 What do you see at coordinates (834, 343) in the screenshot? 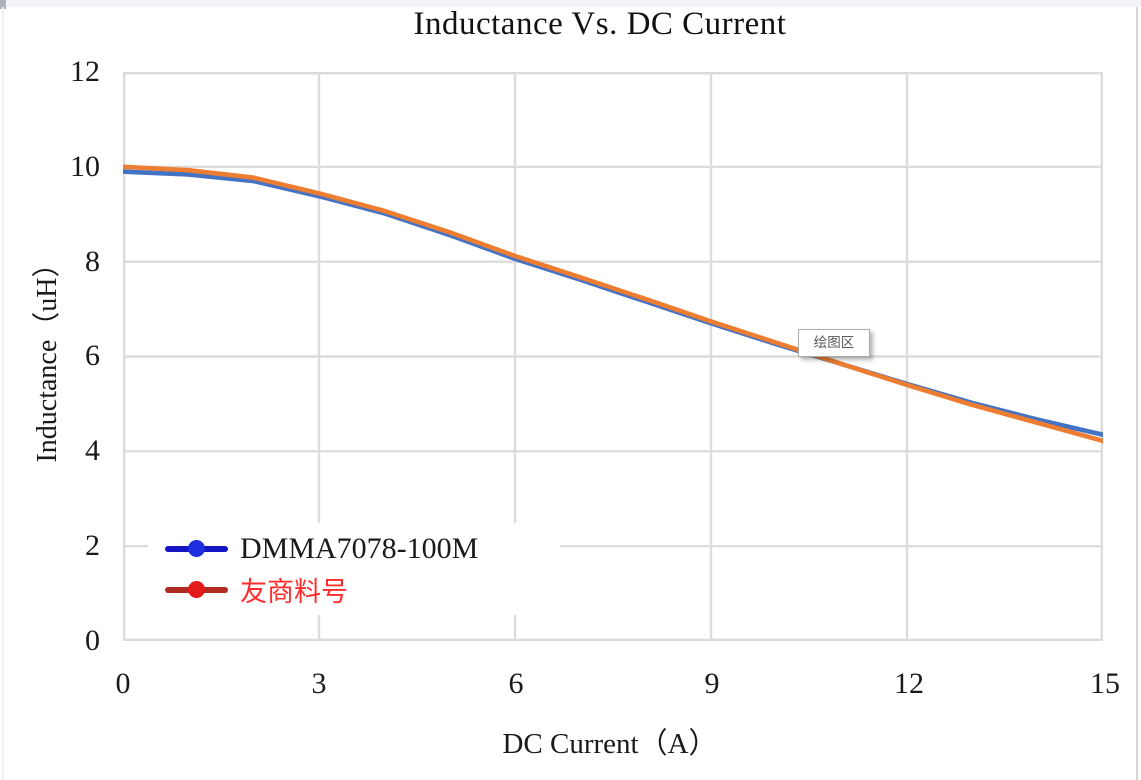
I see `plot-area-tooltip: 绘图区` at bounding box center [834, 343].